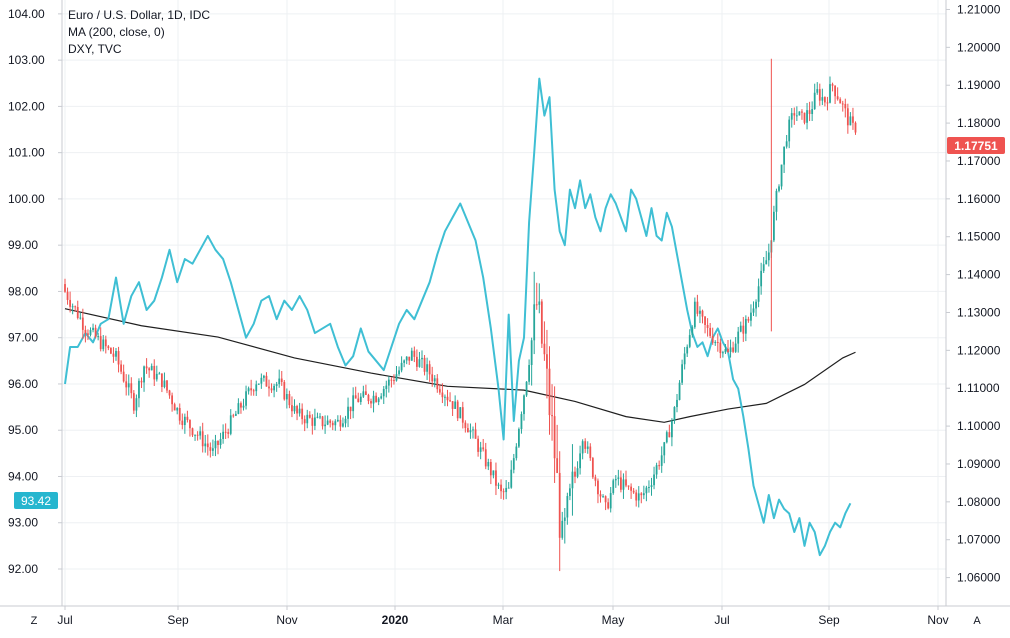 This screenshot has height=638, width=1010. I want to click on left-tick-label: 101.00, so click(26, 153).